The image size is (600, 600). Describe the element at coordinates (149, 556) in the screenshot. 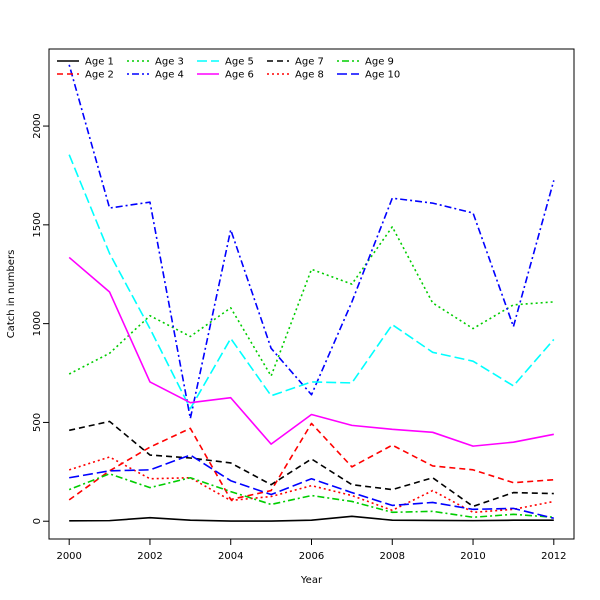

I see `x-tick-label: 2002` at that location.